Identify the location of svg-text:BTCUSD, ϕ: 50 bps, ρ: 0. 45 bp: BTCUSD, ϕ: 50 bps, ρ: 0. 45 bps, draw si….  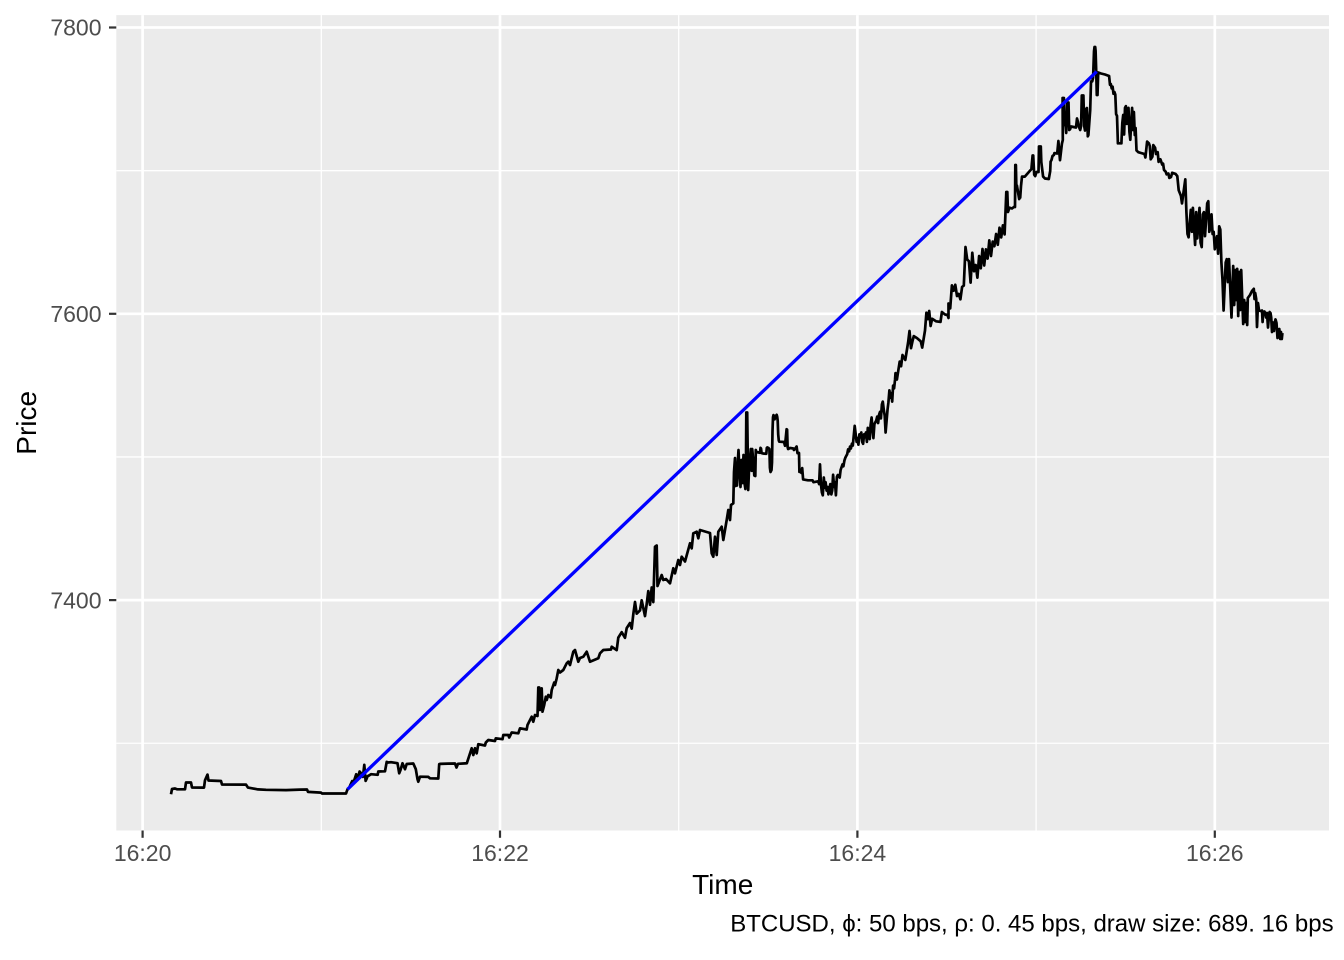
(1031, 924).